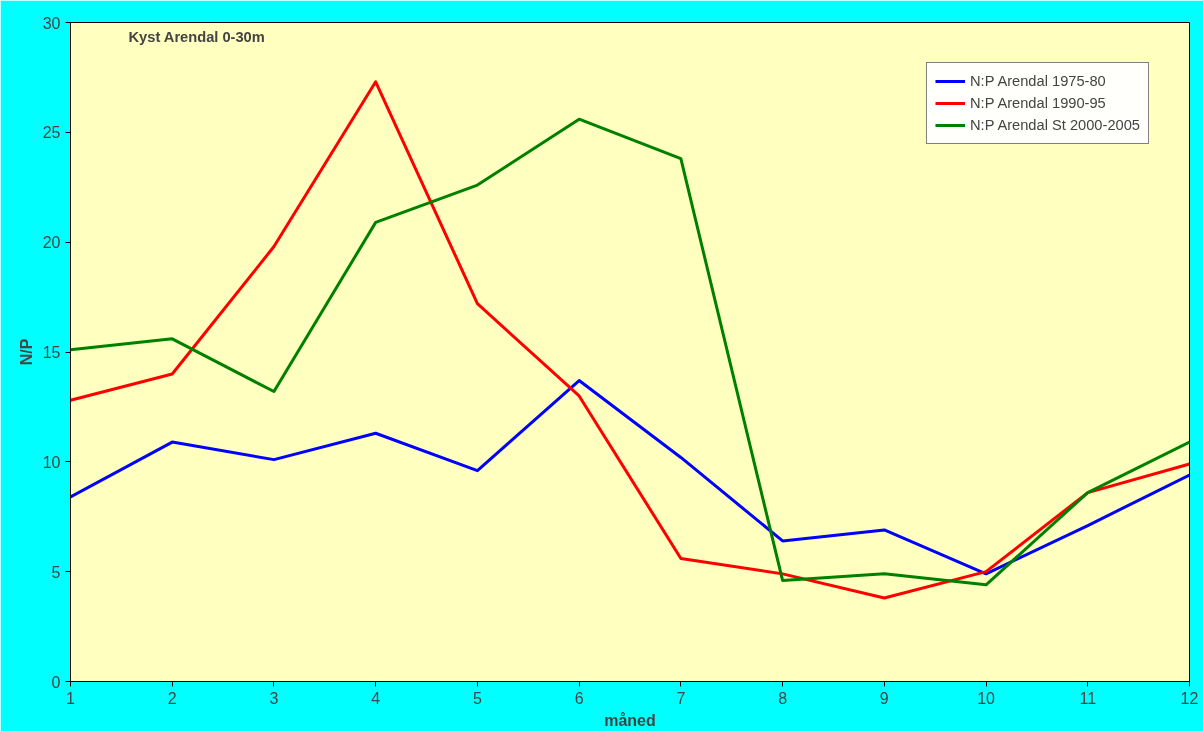 Image resolution: width=1203 pixels, height=731 pixels. I want to click on y-tick-label: 10, so click(51, 462).